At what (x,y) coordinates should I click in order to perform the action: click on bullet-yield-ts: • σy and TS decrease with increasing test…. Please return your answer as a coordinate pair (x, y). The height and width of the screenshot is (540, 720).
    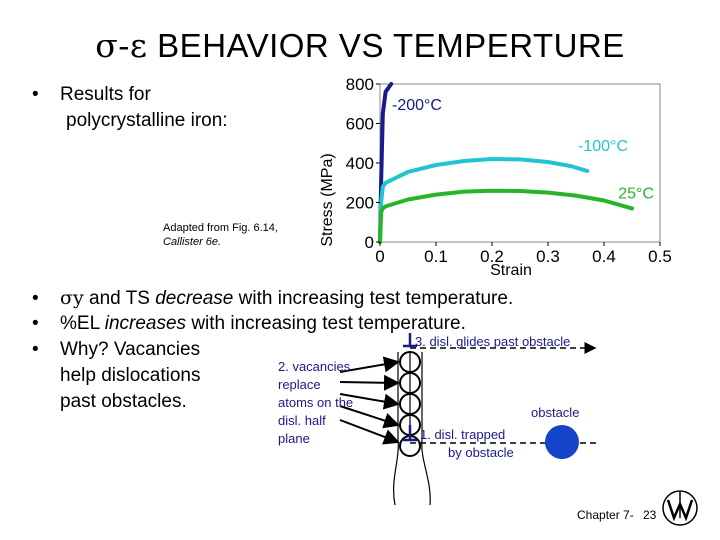
    Looking at the image, I should click on (273, 298).